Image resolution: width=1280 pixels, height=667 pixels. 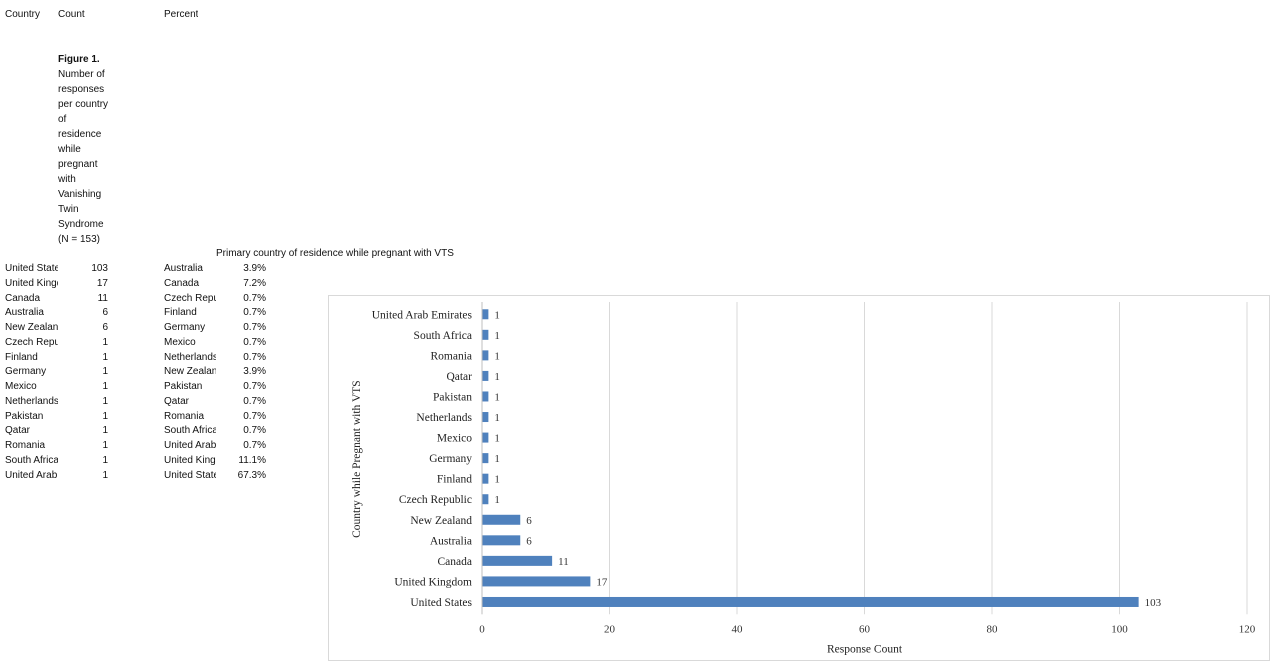 What do you see at coordinates (454, 480) in the screenshot?
I see `y-category-label: Finland` at bounding box center [454, 480].